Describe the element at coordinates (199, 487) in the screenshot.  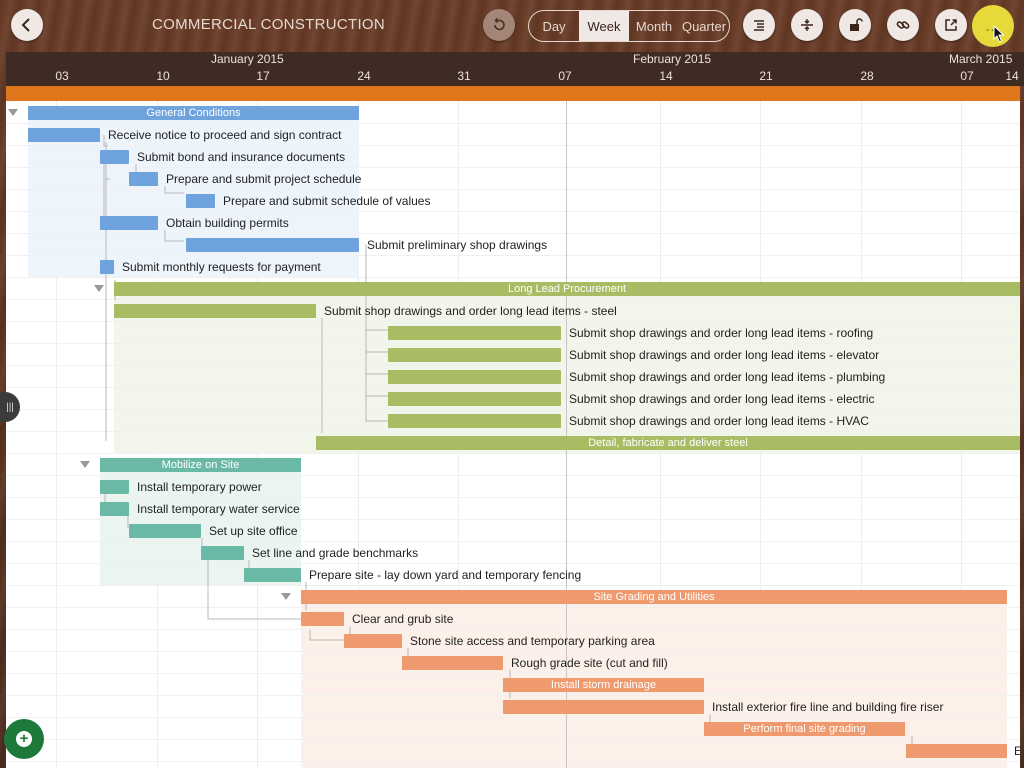
I see `task-label: Install temporary power` at that location.